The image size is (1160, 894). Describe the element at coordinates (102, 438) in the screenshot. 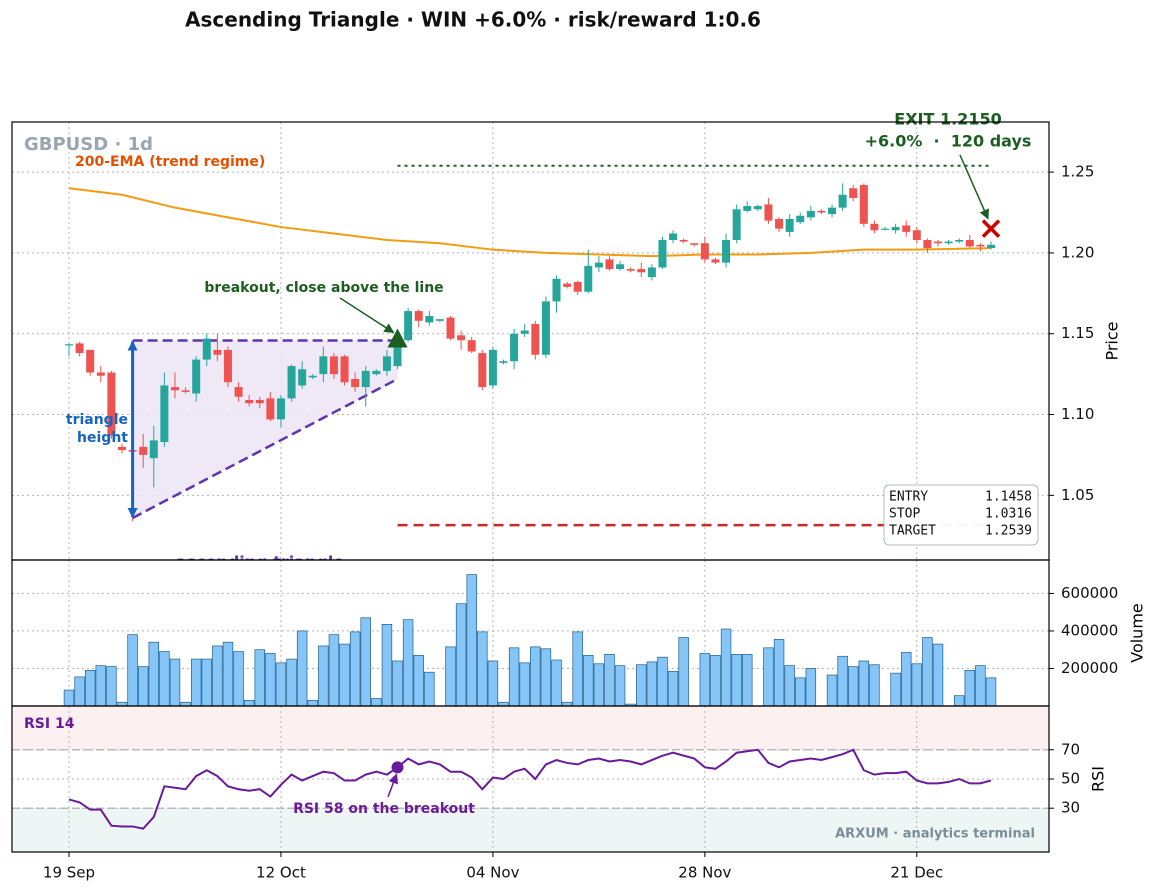

I see `height-label: height` at that location.